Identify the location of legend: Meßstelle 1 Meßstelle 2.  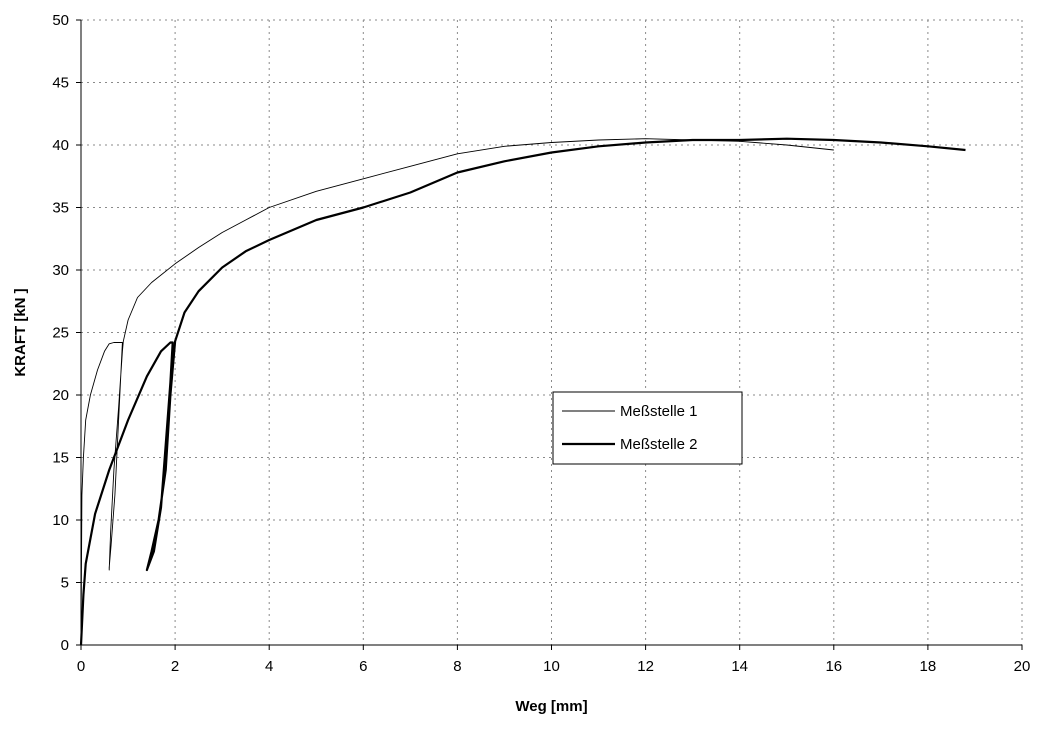
(647, 428).